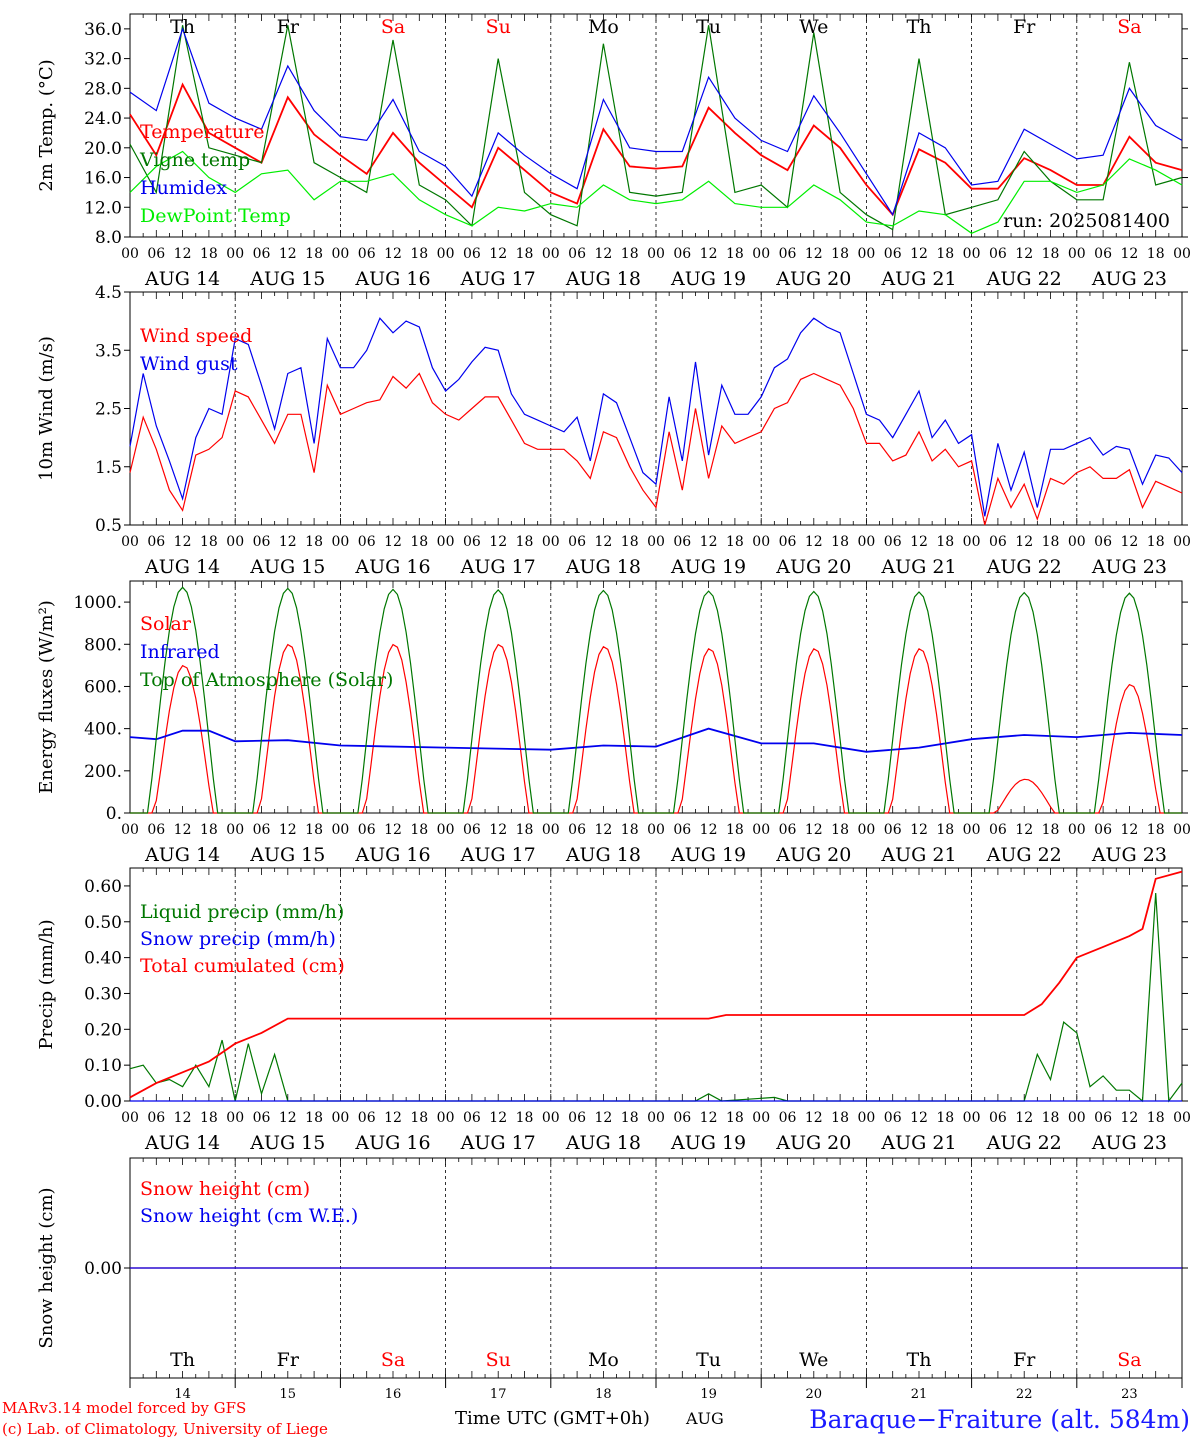 This screenshot has width=1194, height=1440. Describe the element at coordinates (103, 959) in the screenshot. I see `y-tick-label: 0.40` at that location.